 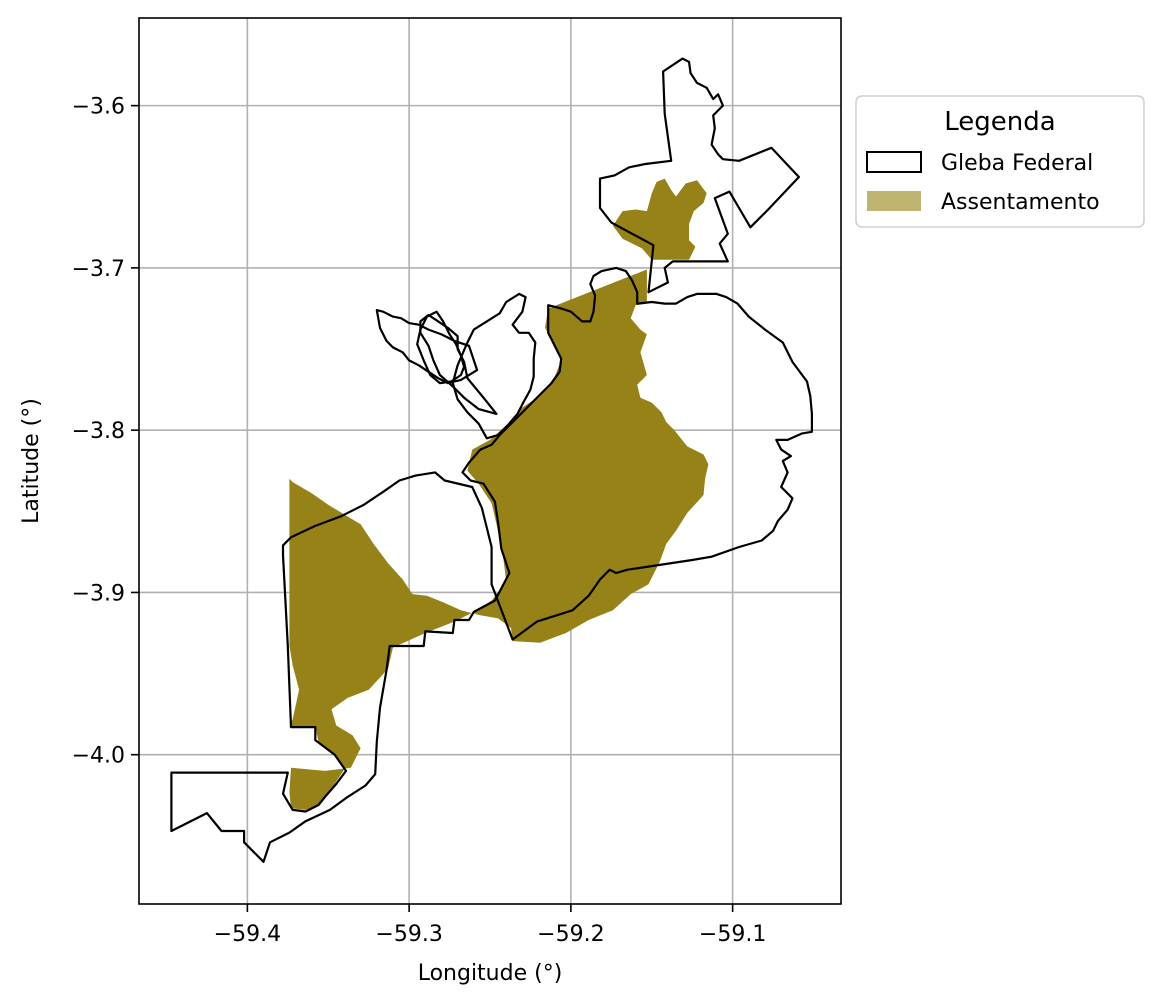 I want to click on legend-swatch-assentamento, so click(x=894, y=201).